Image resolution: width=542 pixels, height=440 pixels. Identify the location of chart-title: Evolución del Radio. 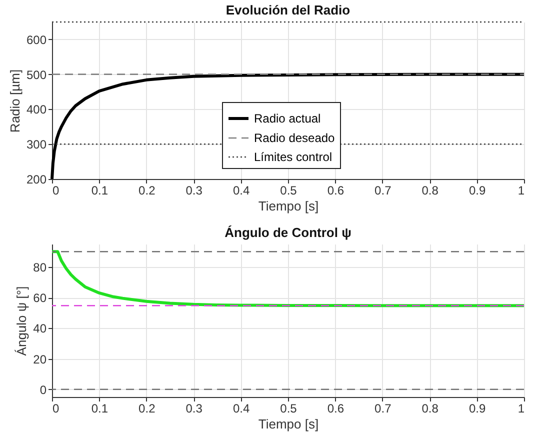
(288, 10).